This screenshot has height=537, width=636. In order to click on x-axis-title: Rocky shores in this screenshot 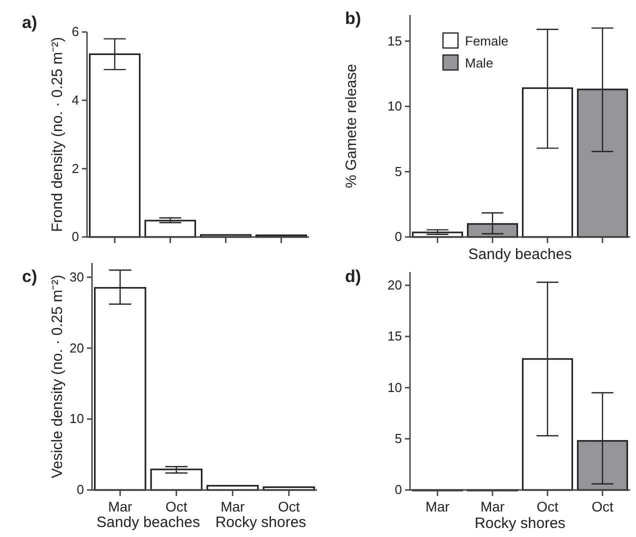, I will do `click(520, 523)`.